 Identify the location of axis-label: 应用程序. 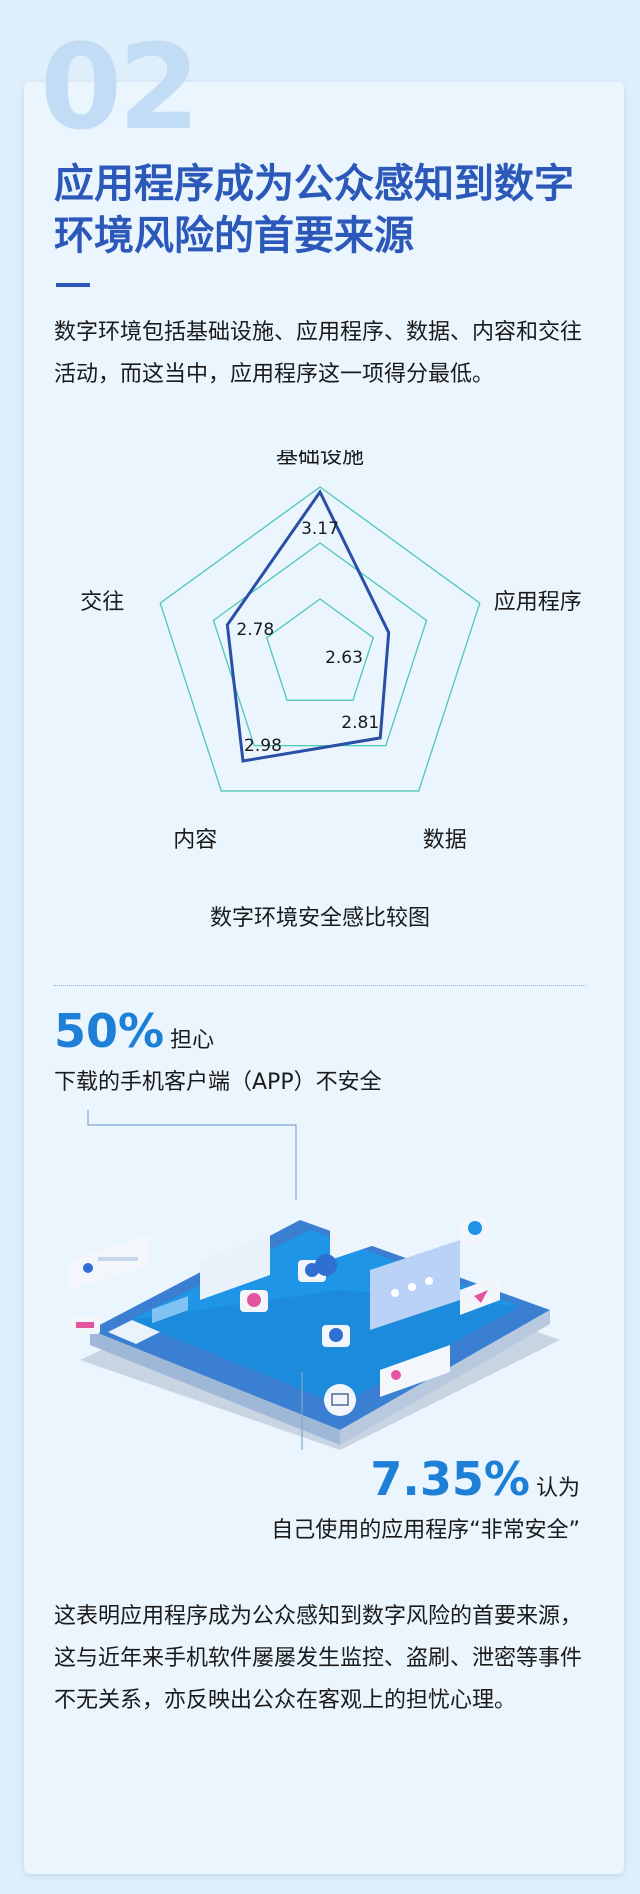
(538, 602).